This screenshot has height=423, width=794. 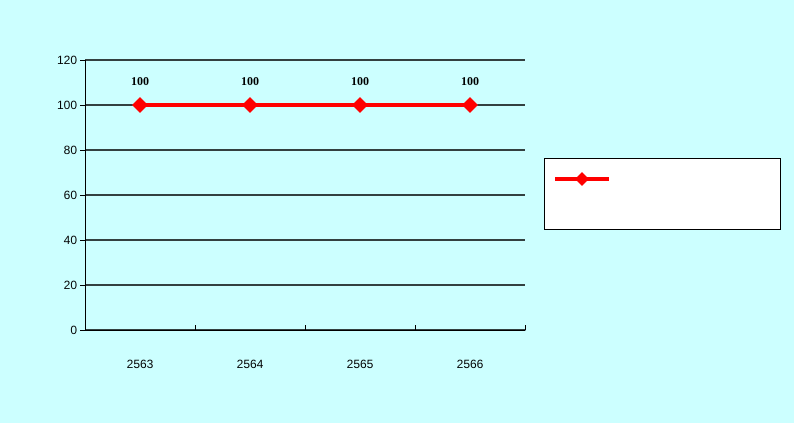 I want to click on y-tick-label: 60, so click(x=71, y=195).